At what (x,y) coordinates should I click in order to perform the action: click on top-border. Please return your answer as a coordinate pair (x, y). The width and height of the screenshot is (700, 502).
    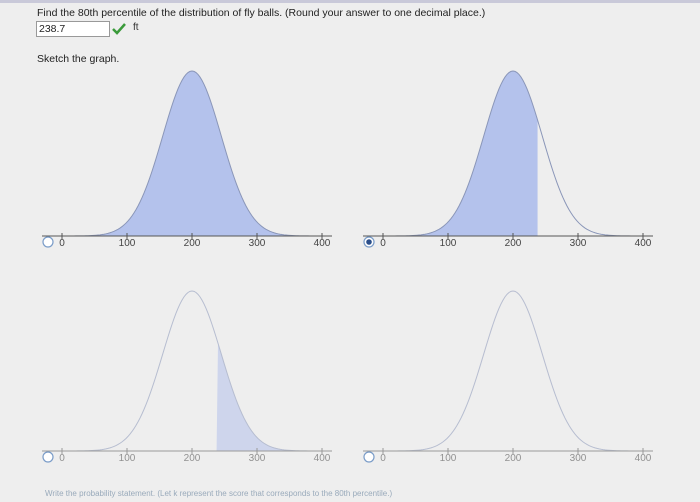
    Looking at the image, I should click on (350, 1).